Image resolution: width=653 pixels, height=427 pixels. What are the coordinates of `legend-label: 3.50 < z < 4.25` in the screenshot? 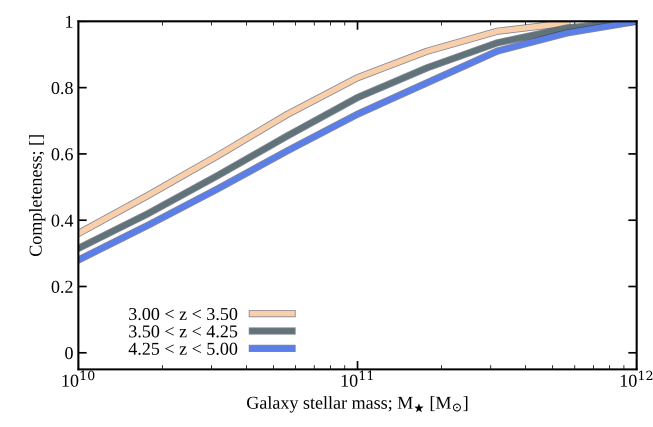 It's located at (183, 331).